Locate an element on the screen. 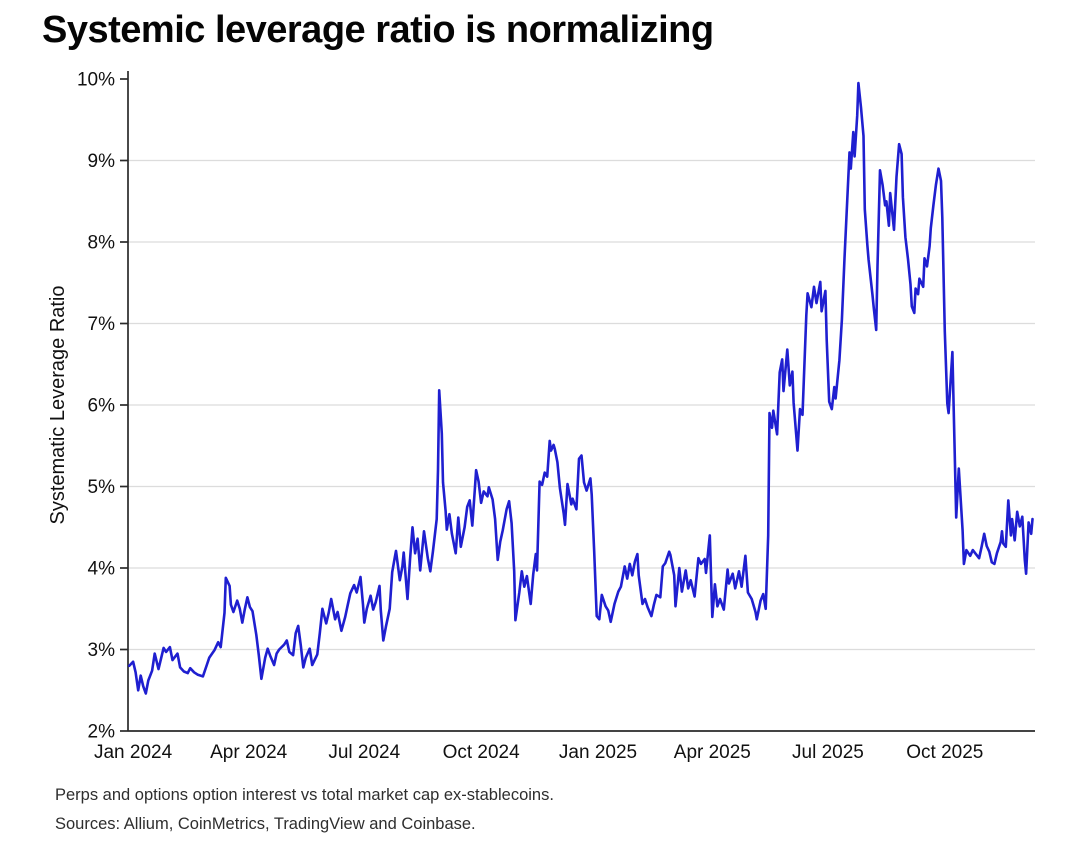  y-tick-label: 4% is located at coordinates (102, 569).